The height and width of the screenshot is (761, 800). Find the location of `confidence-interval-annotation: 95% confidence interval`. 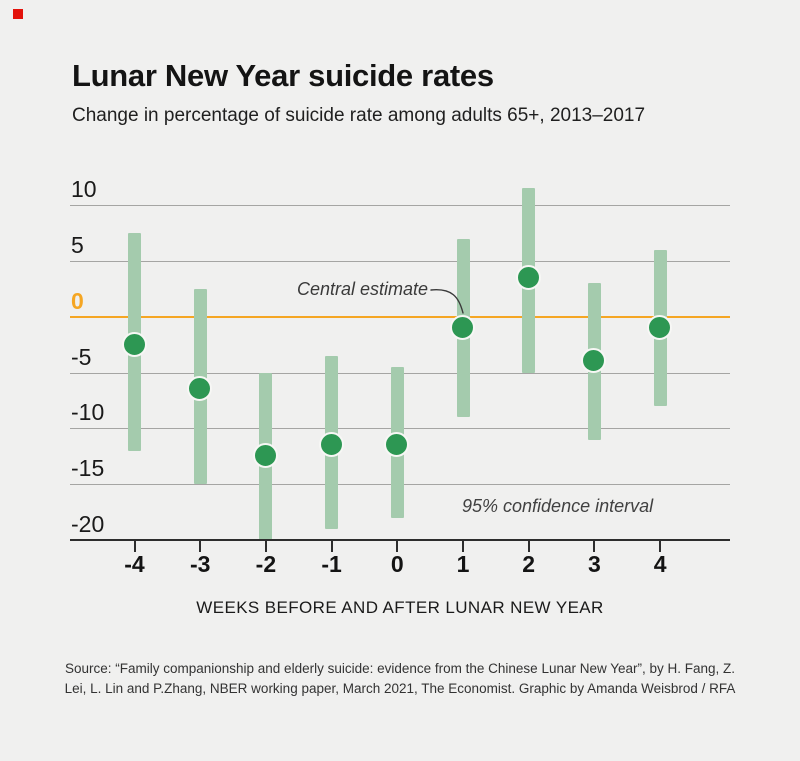

confidence-interval-annotation: 95% confidence interval is located at coordinates (558, 506).